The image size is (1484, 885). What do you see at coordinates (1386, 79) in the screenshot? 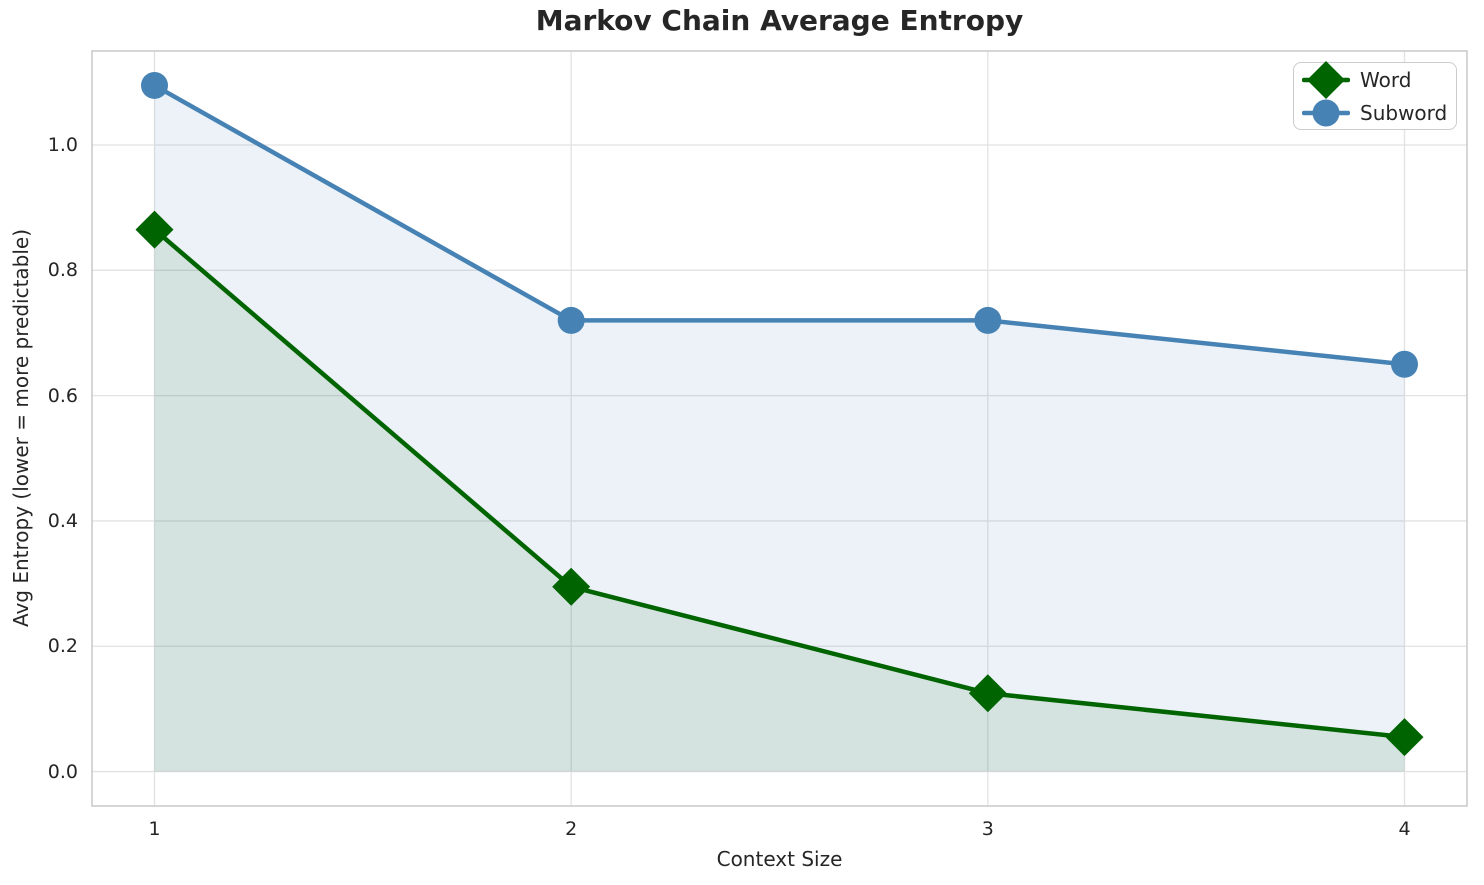
I see `legend-label-word: Word` at bounding box center [1386, 79].